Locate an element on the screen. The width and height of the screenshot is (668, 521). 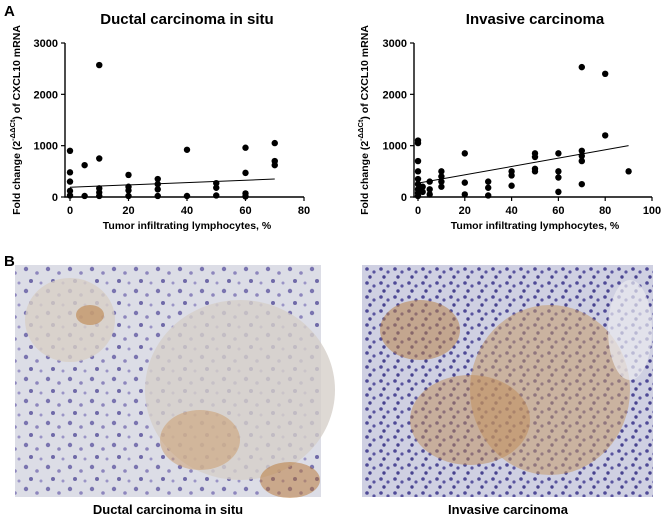
chart-title: Invasive carcinoma is located at coordinates (535, 19).